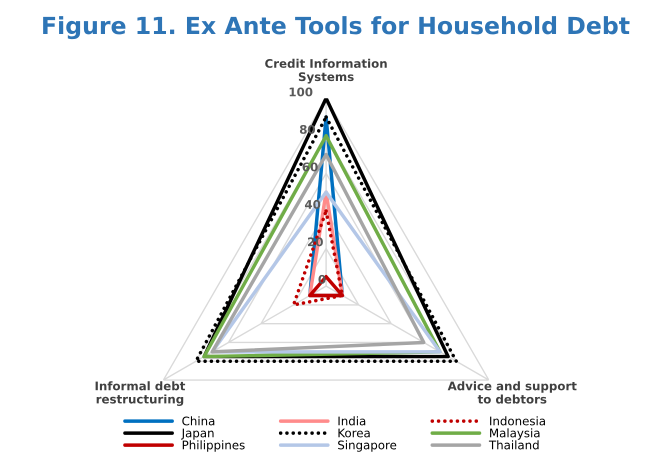  What do you see at coordinates (512, 392) in the screenshot?
I see `spoke-label: Advice and support to debtors` at bounding box center [512, 392].